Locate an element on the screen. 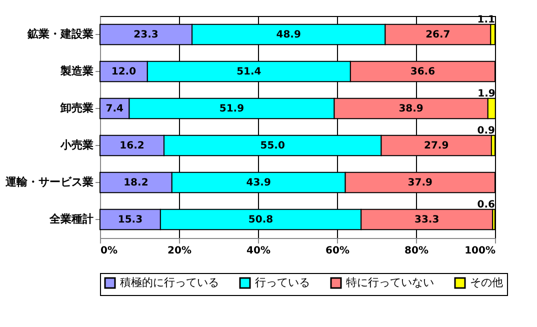 The image size is (537, 327). legend-label: その他 is located at coordinates (486, 282).